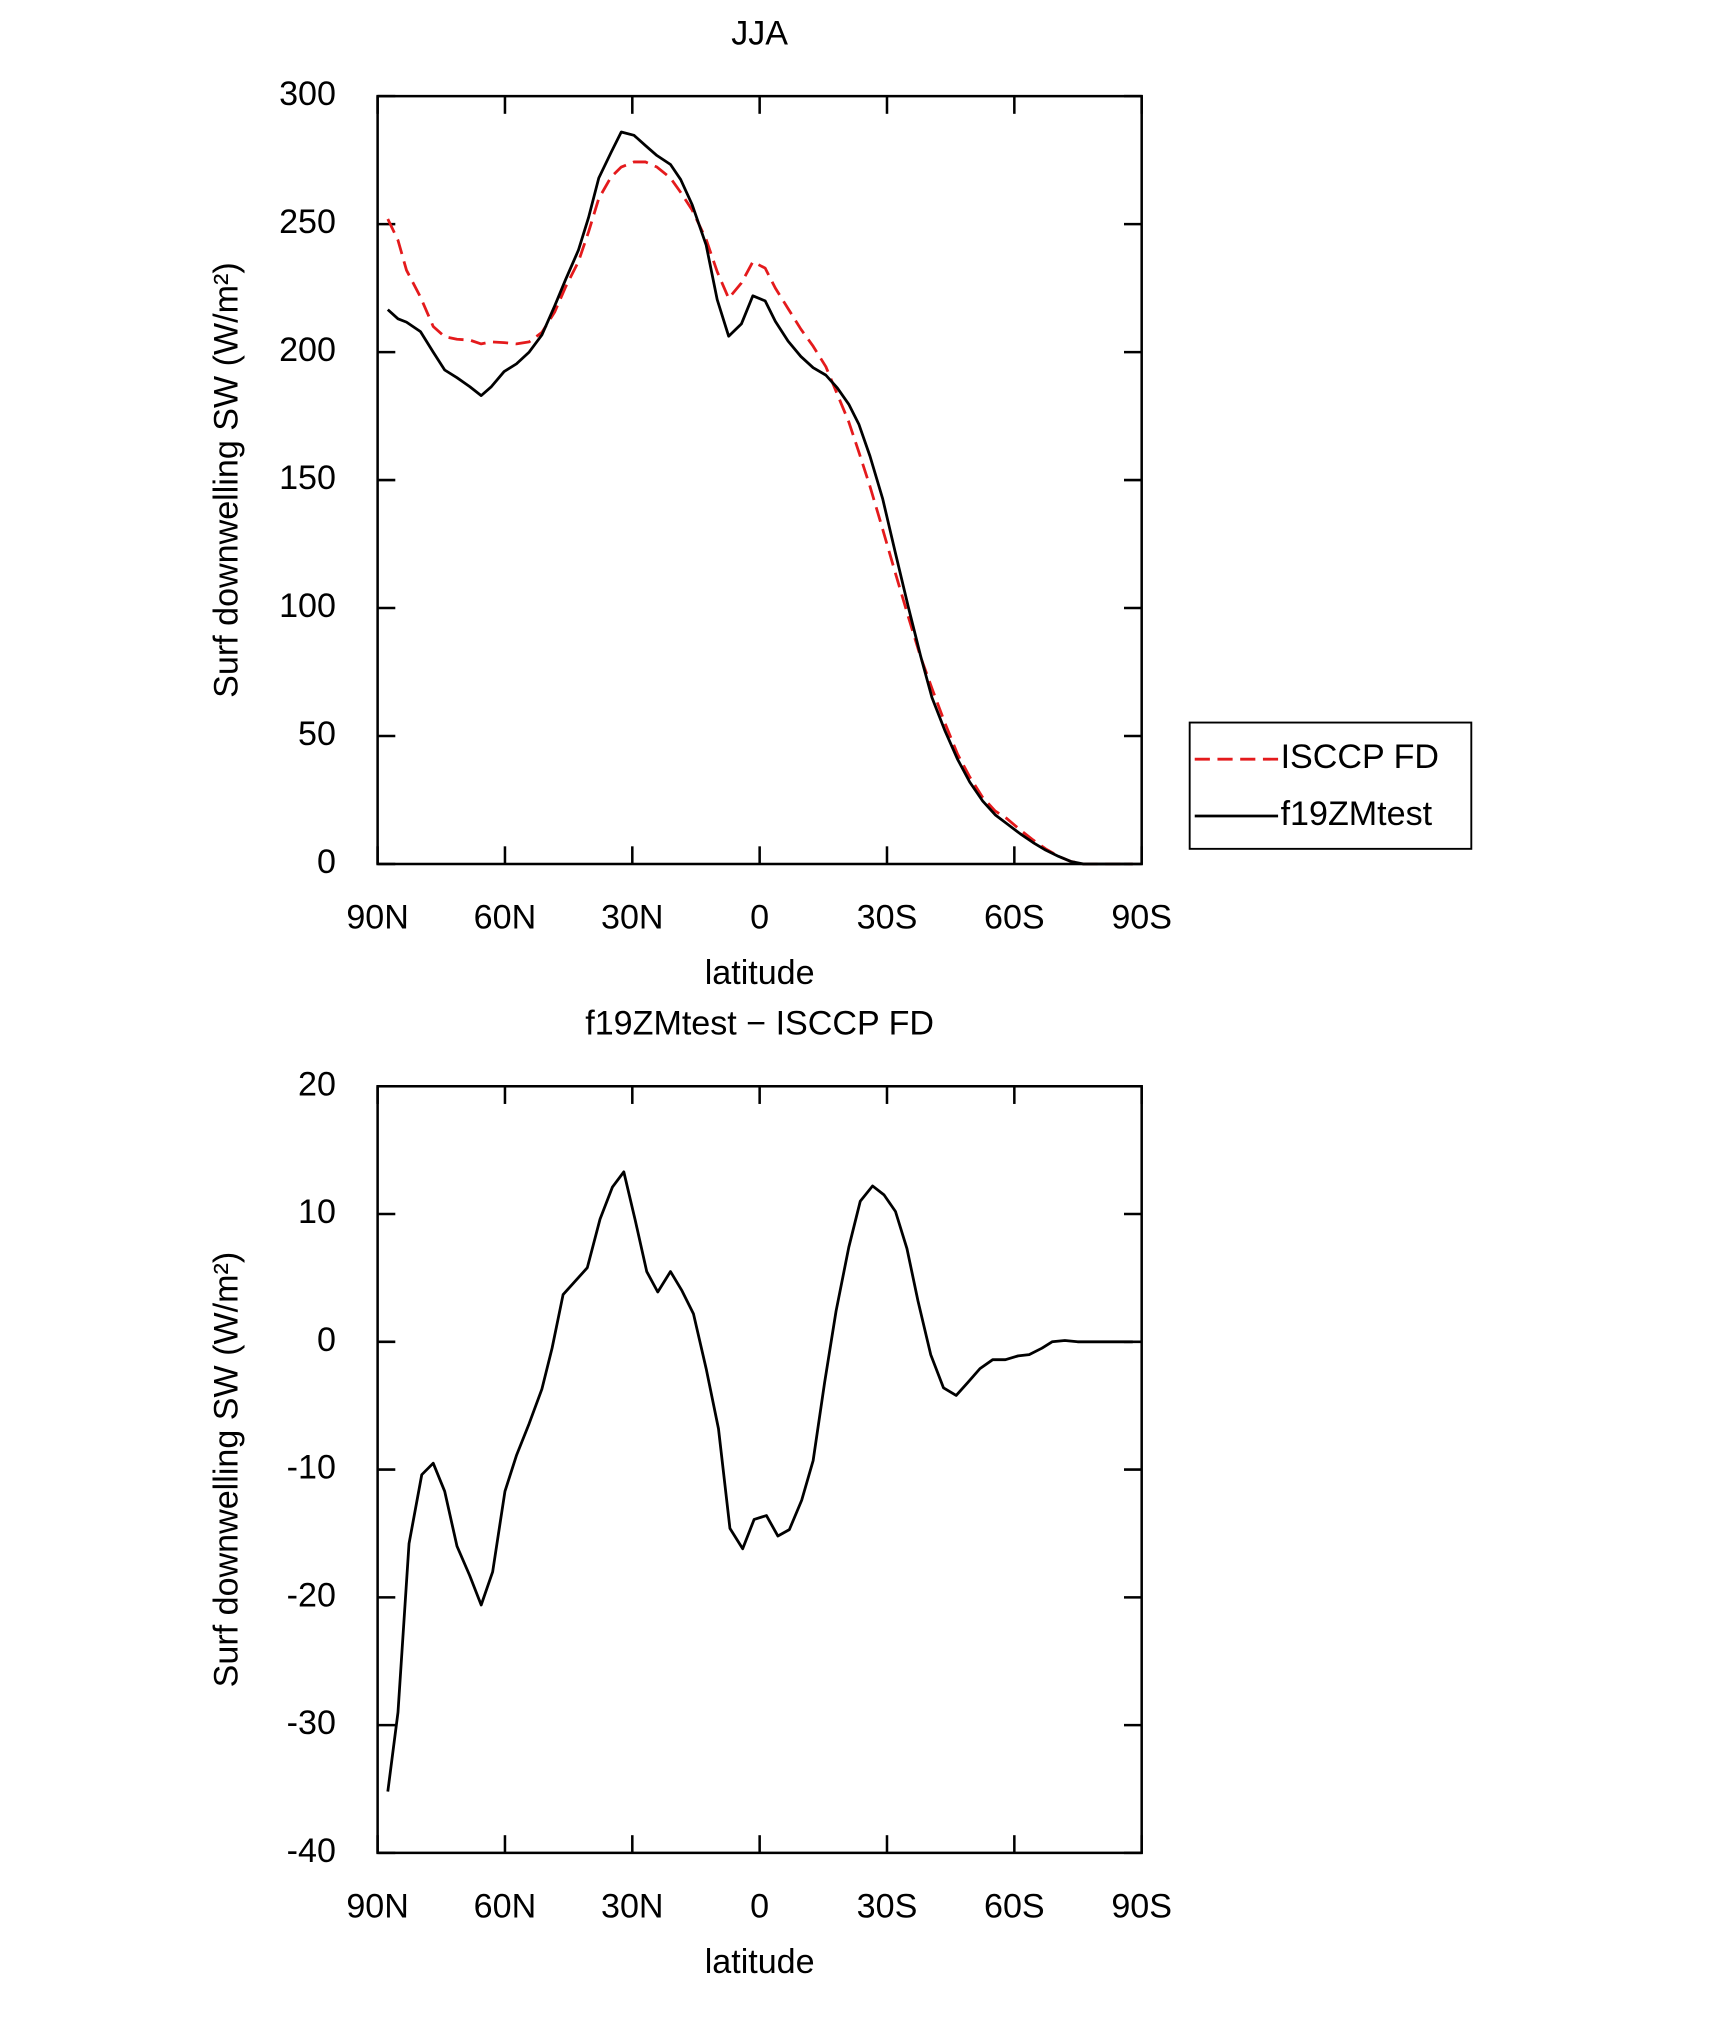  Describe the element at coordinates (307, 94) in the screenshot. I see `y-tick-label: 300` at that location.